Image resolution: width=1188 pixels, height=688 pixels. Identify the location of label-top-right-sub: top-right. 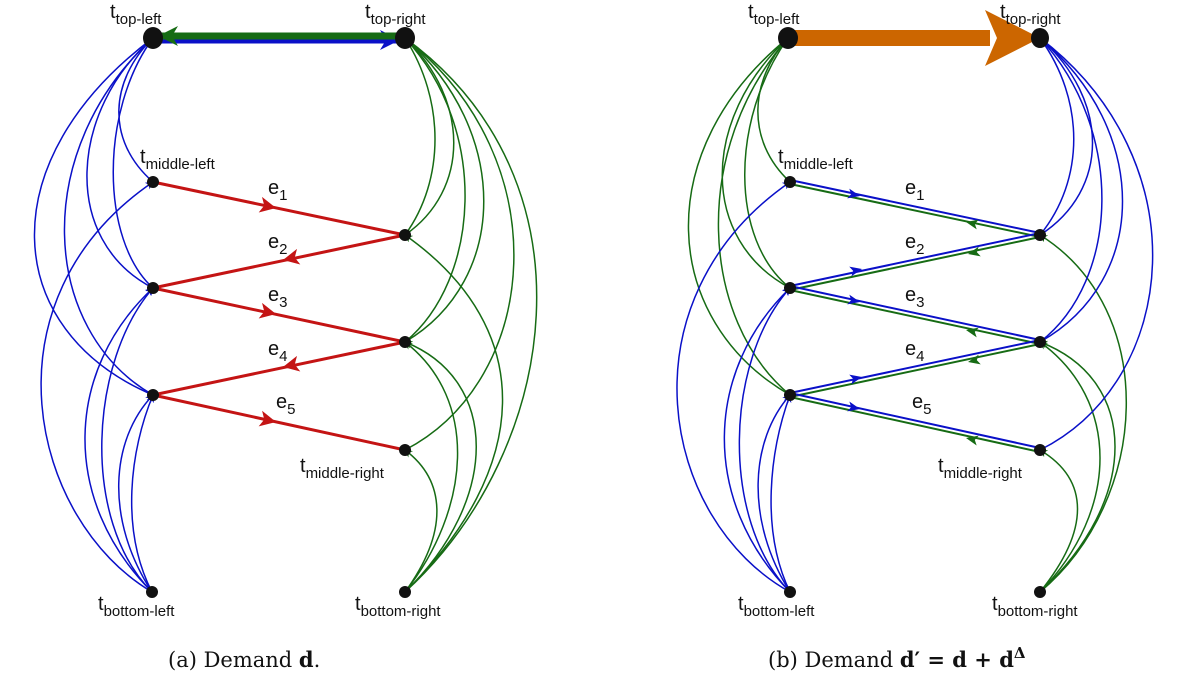
(399, 19).